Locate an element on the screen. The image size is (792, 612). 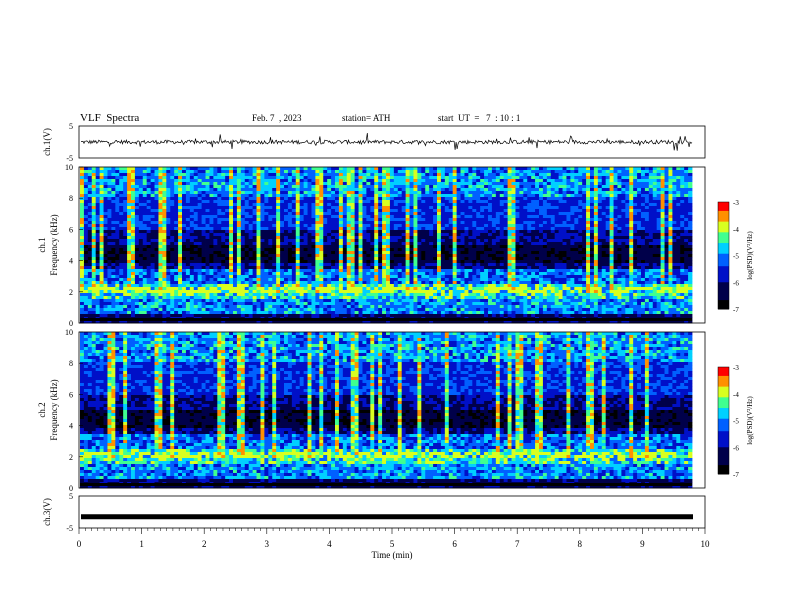
x-tick-label-3: 3 is located at coordinates (267, 544).